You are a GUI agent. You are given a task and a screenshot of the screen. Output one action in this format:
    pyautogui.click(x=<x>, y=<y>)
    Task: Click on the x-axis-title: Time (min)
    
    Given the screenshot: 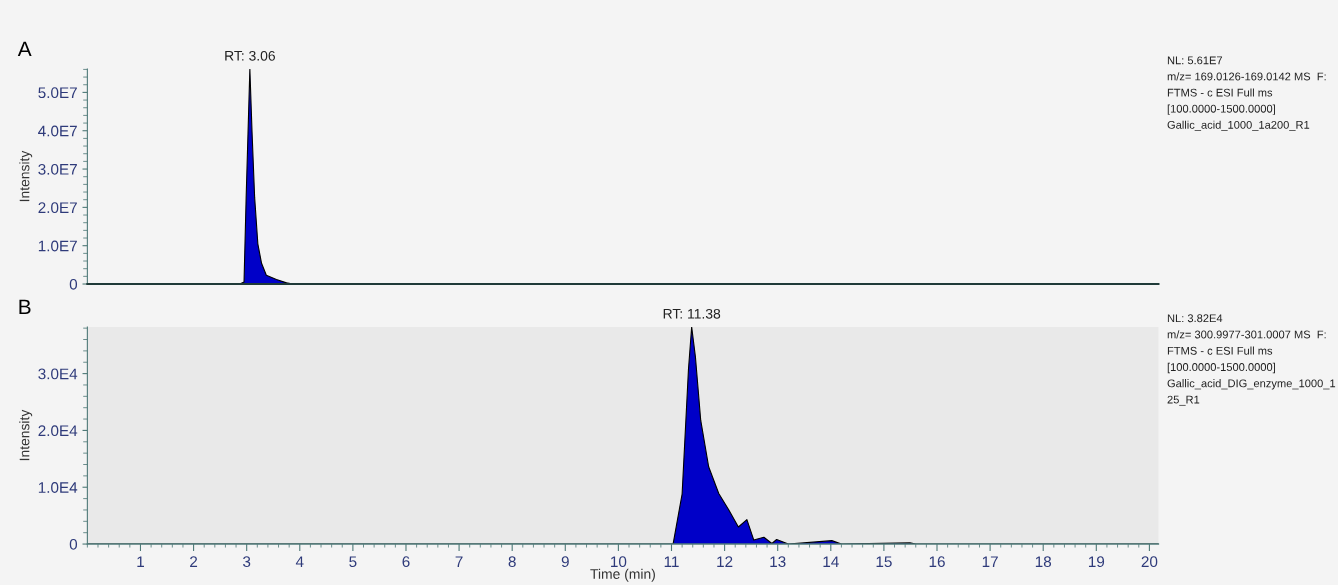 What is the action you would take?
    pyautogui.click(x=622, y=575)
    